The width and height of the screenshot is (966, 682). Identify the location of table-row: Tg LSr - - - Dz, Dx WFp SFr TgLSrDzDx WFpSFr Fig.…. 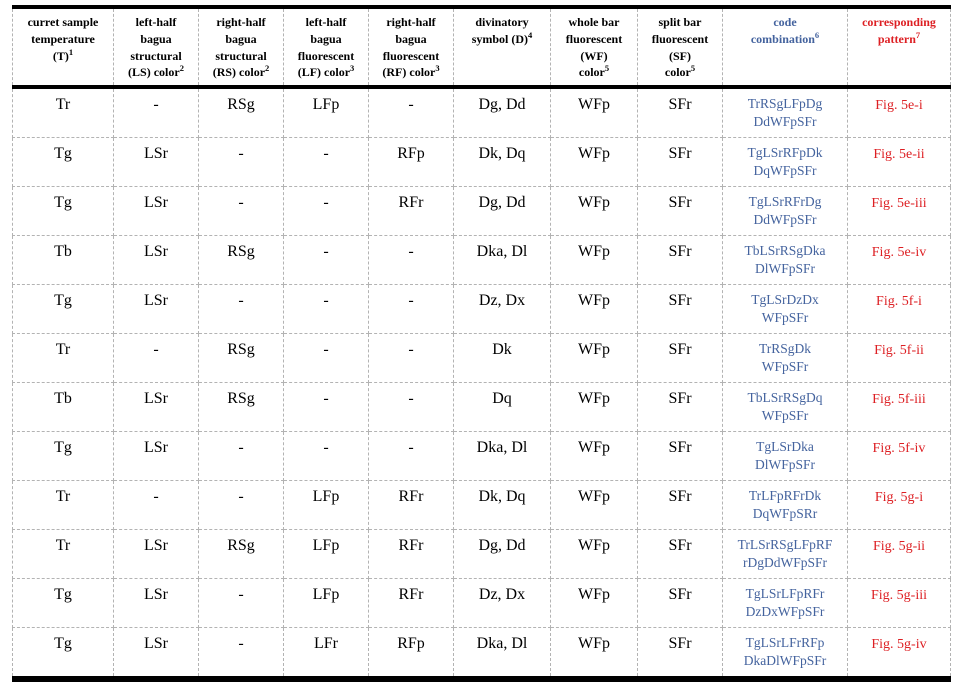
(481, 309).